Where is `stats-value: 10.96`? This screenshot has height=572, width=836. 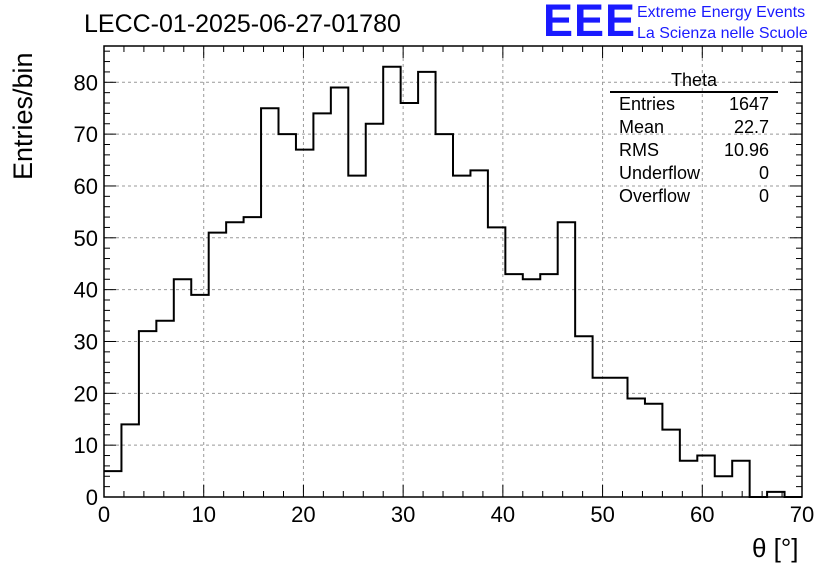 stats-value: 10.96 is located at coordinates (746, 150).